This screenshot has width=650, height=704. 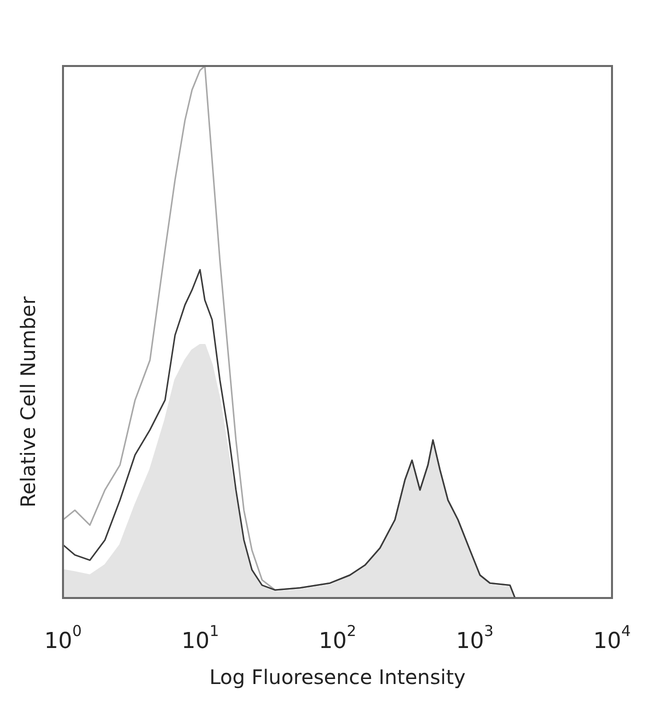 What do you see at coordinates (337, 677) in the screenshot?
I see `x-axis-title: Log Fluoresence Intensity` at bounding box center [337, 677].